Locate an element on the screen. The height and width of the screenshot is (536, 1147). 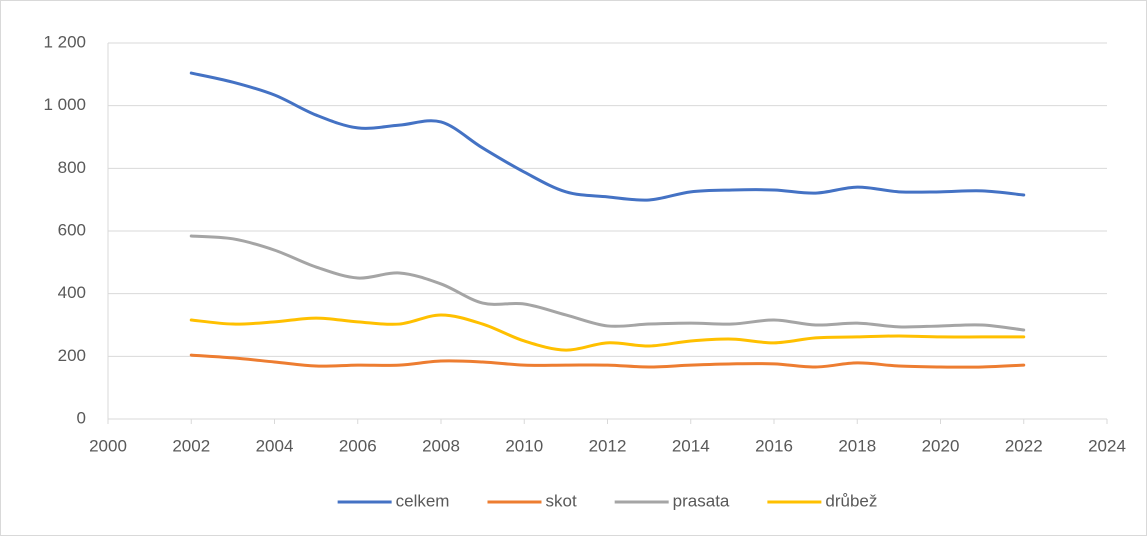
x-tick-label: 2006 is located at coordinates (358, 445).